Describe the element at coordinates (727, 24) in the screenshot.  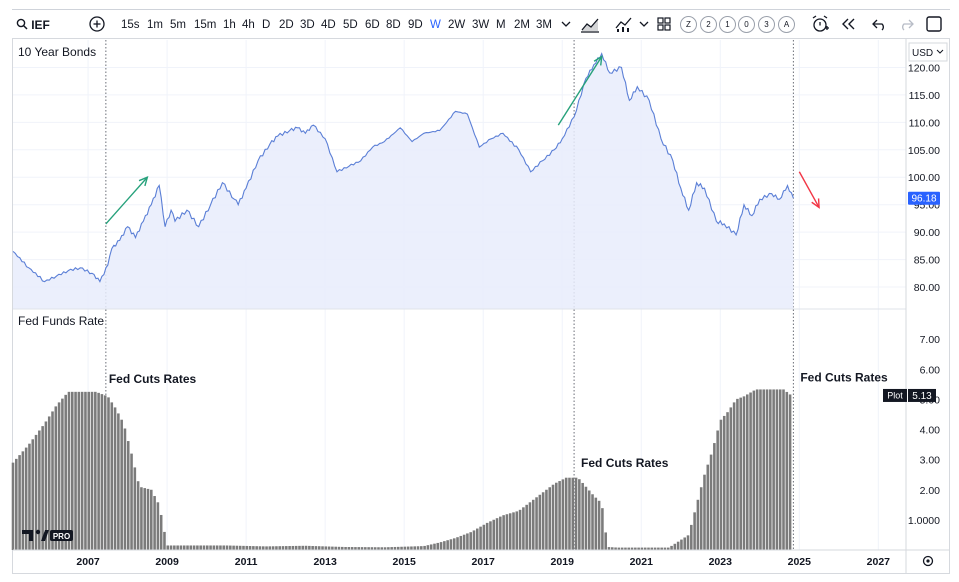
I see `indicator-badge-1: 1` at that location.